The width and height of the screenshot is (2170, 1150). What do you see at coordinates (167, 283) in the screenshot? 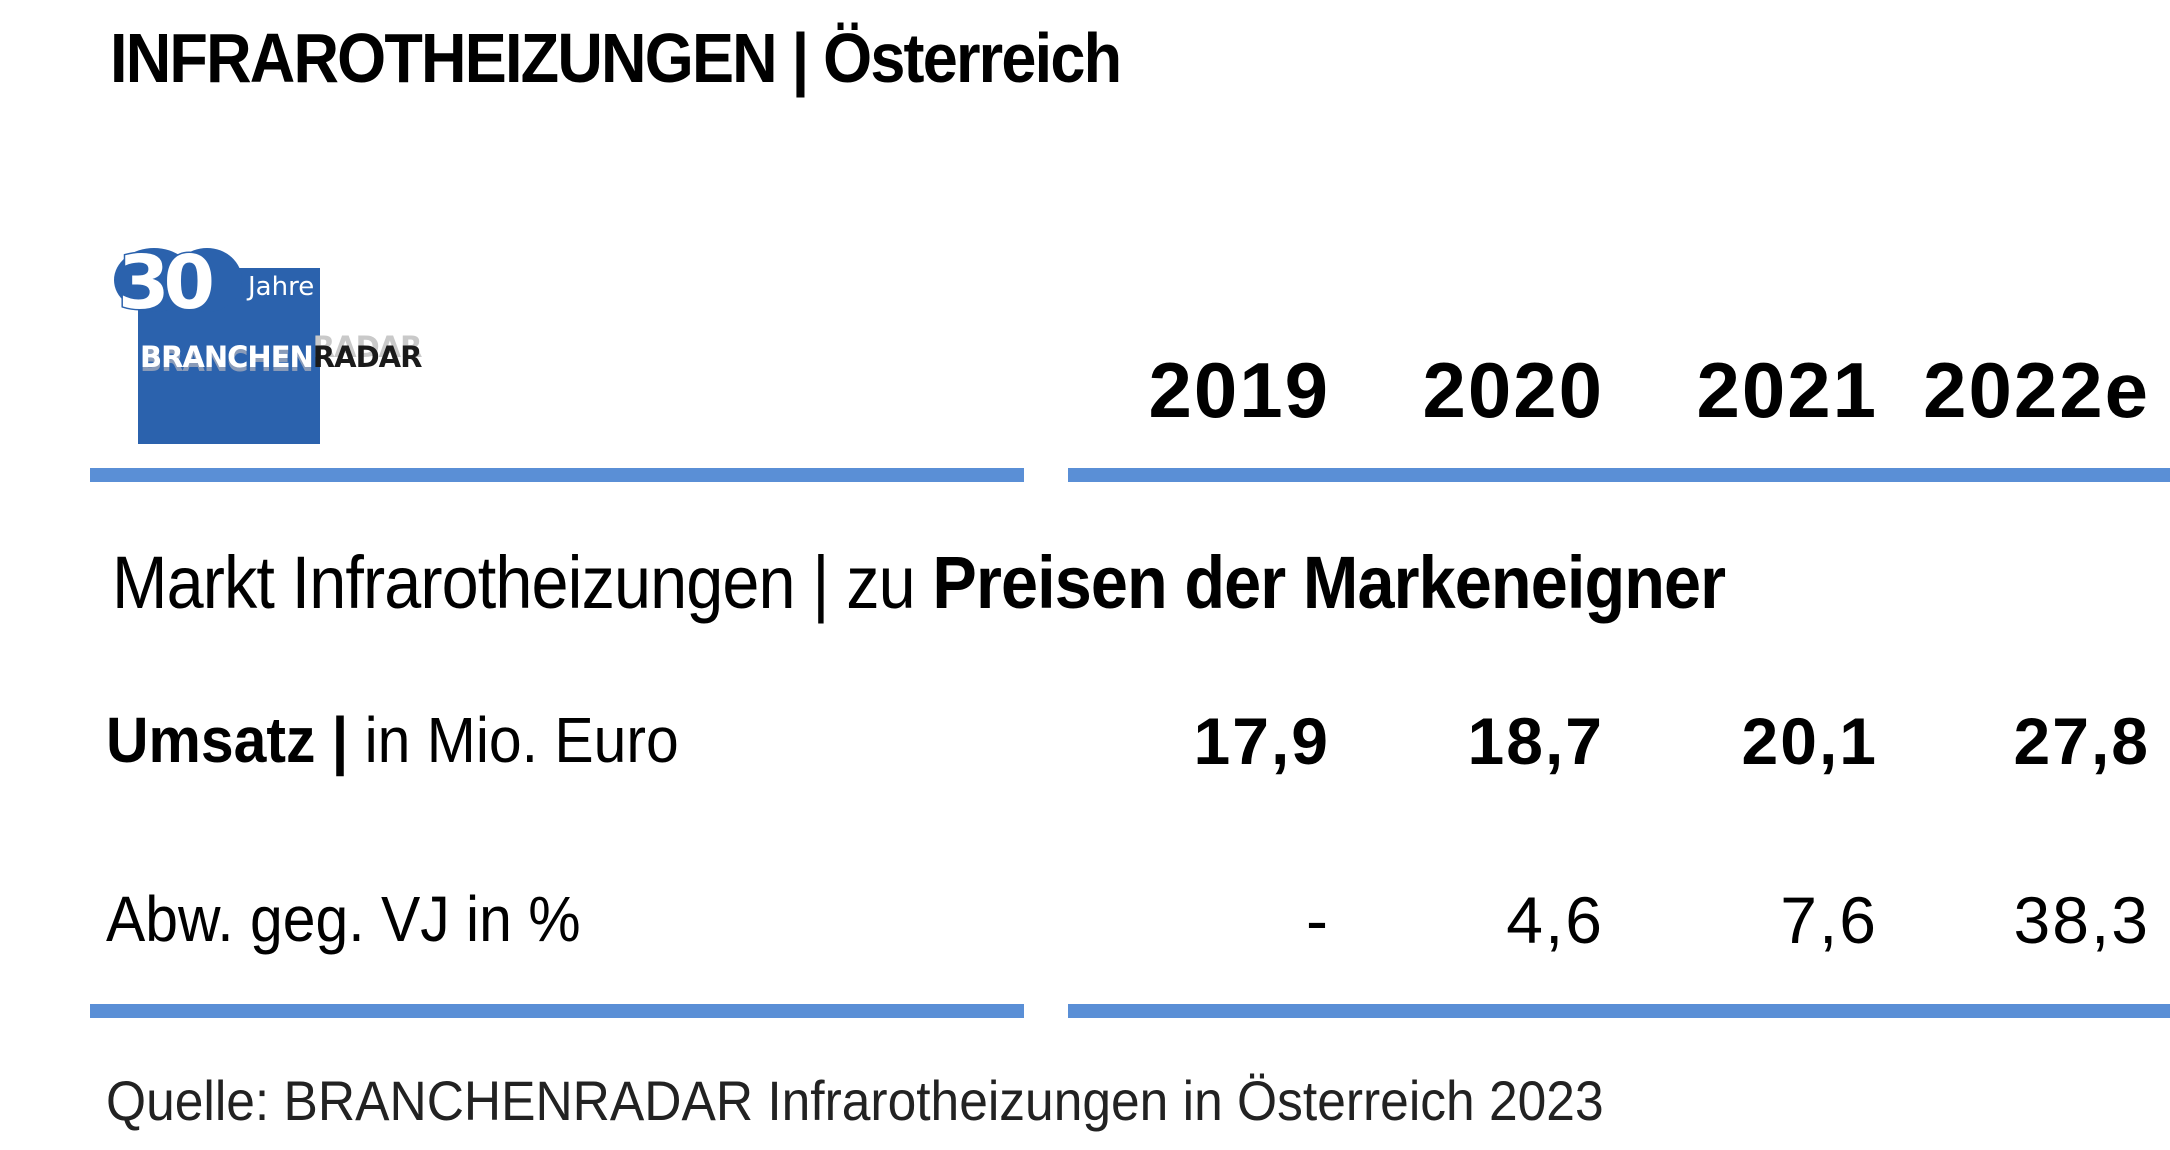
I see `logo-number: 30` at bounding box center [167, 283].